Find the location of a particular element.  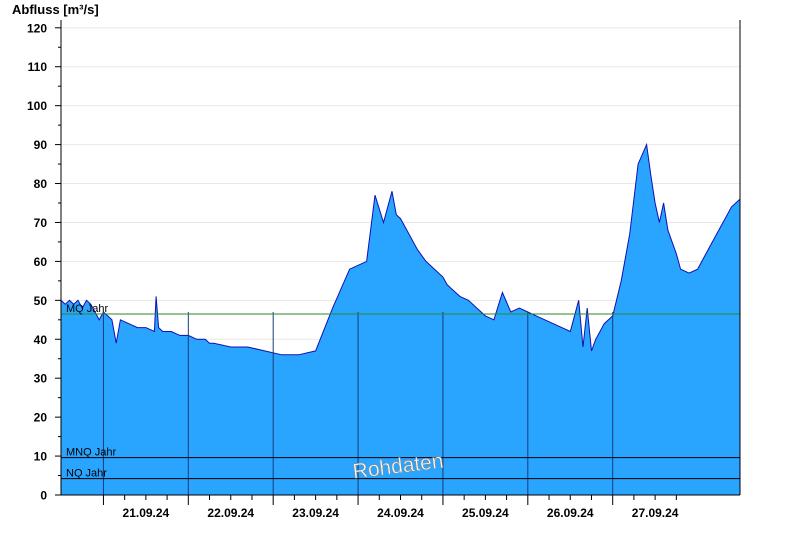

y-tick-label: 60 is located at coordinates (41, 262).